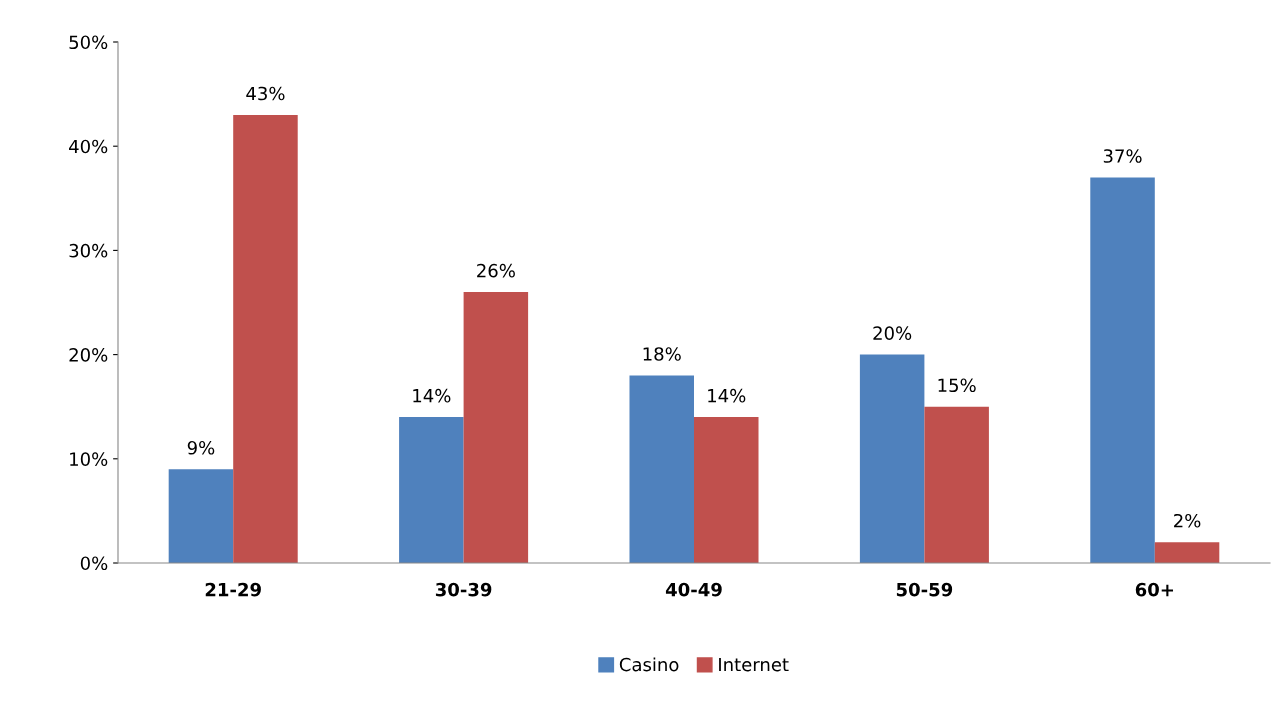 This screenshot has width=1288, height=713. I want to click on x-tick-label: 60+, so click(1154, 589).